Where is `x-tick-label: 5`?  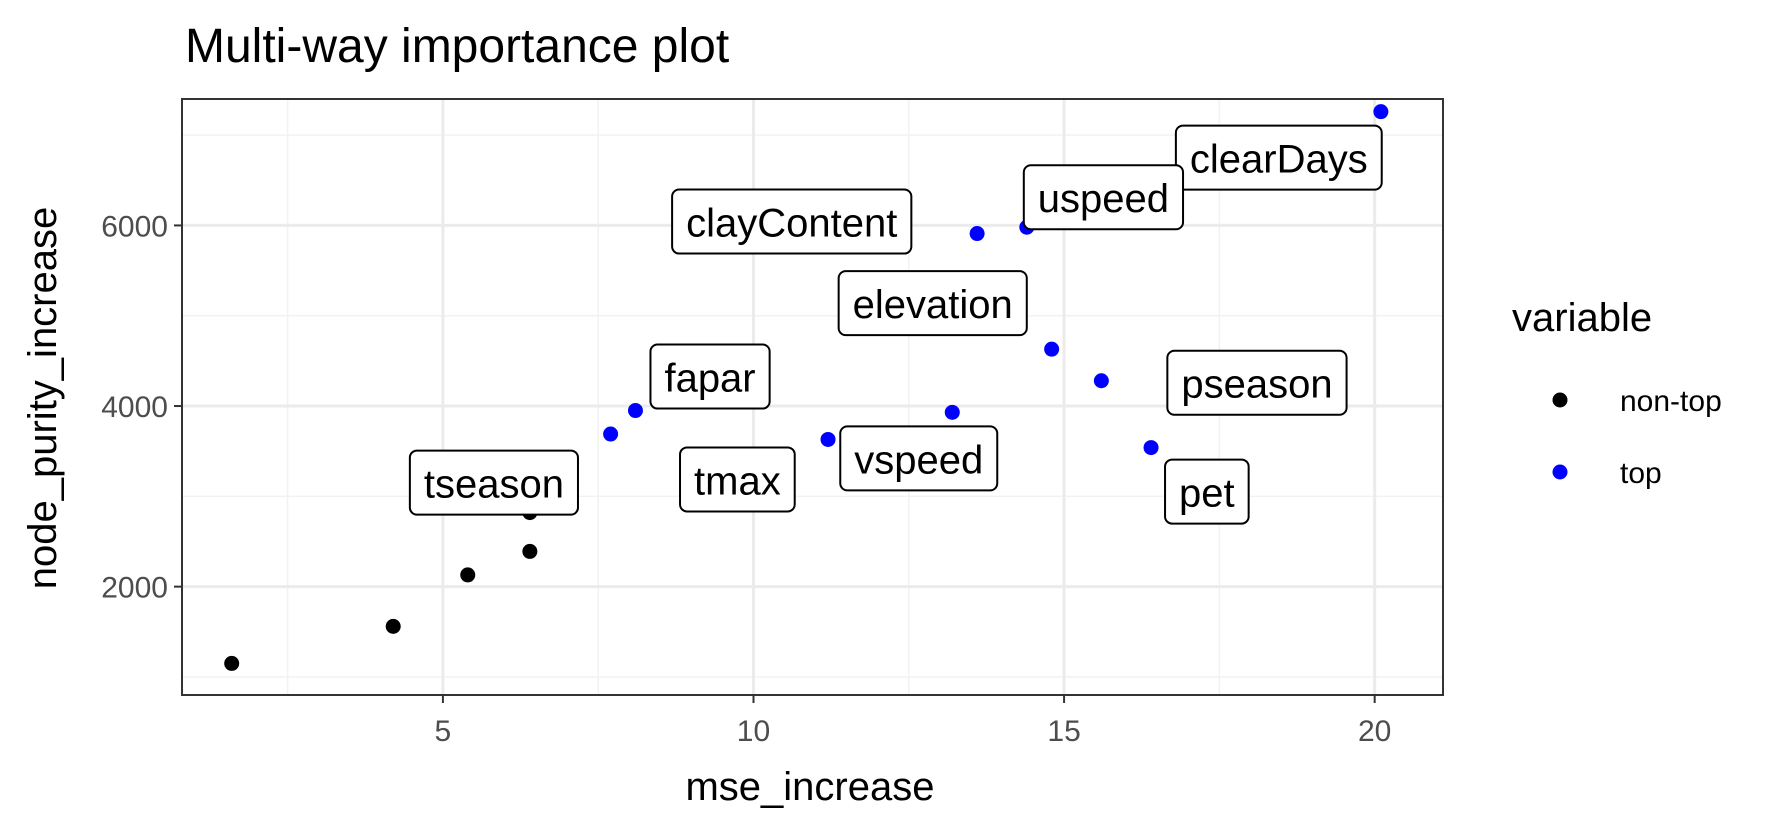
x-tick-label: 5 is located at coordinates (443, 731).